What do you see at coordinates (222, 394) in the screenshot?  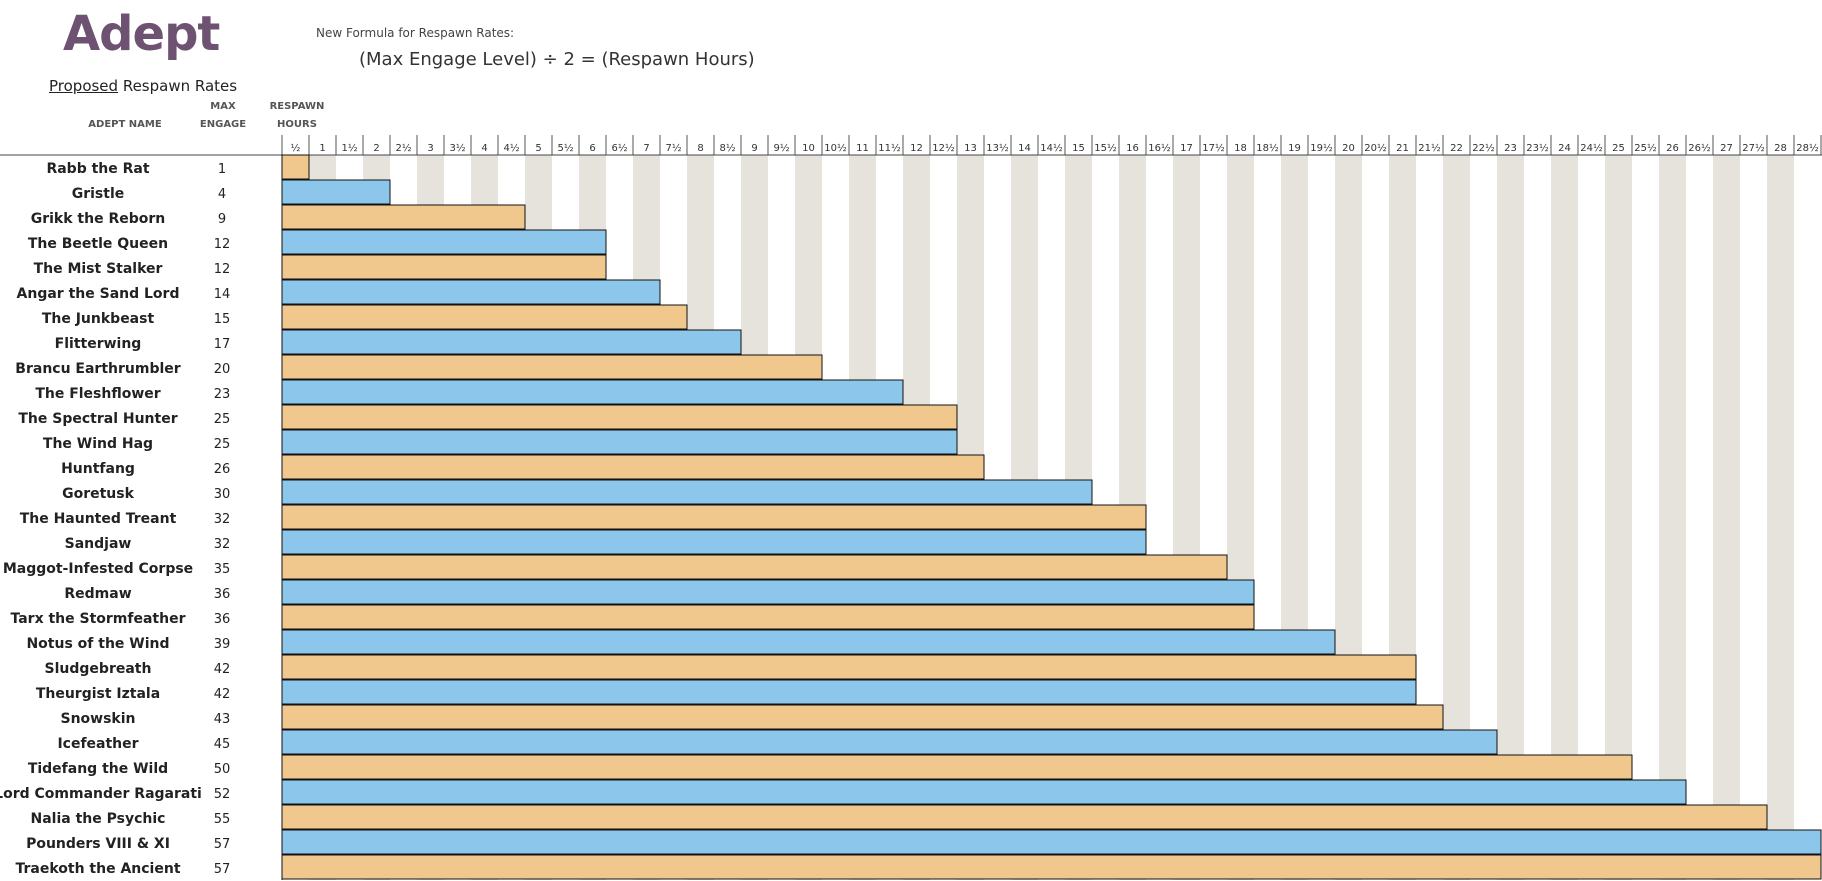 I see `max-engage-value: 23` at bounding box center [222, 394].